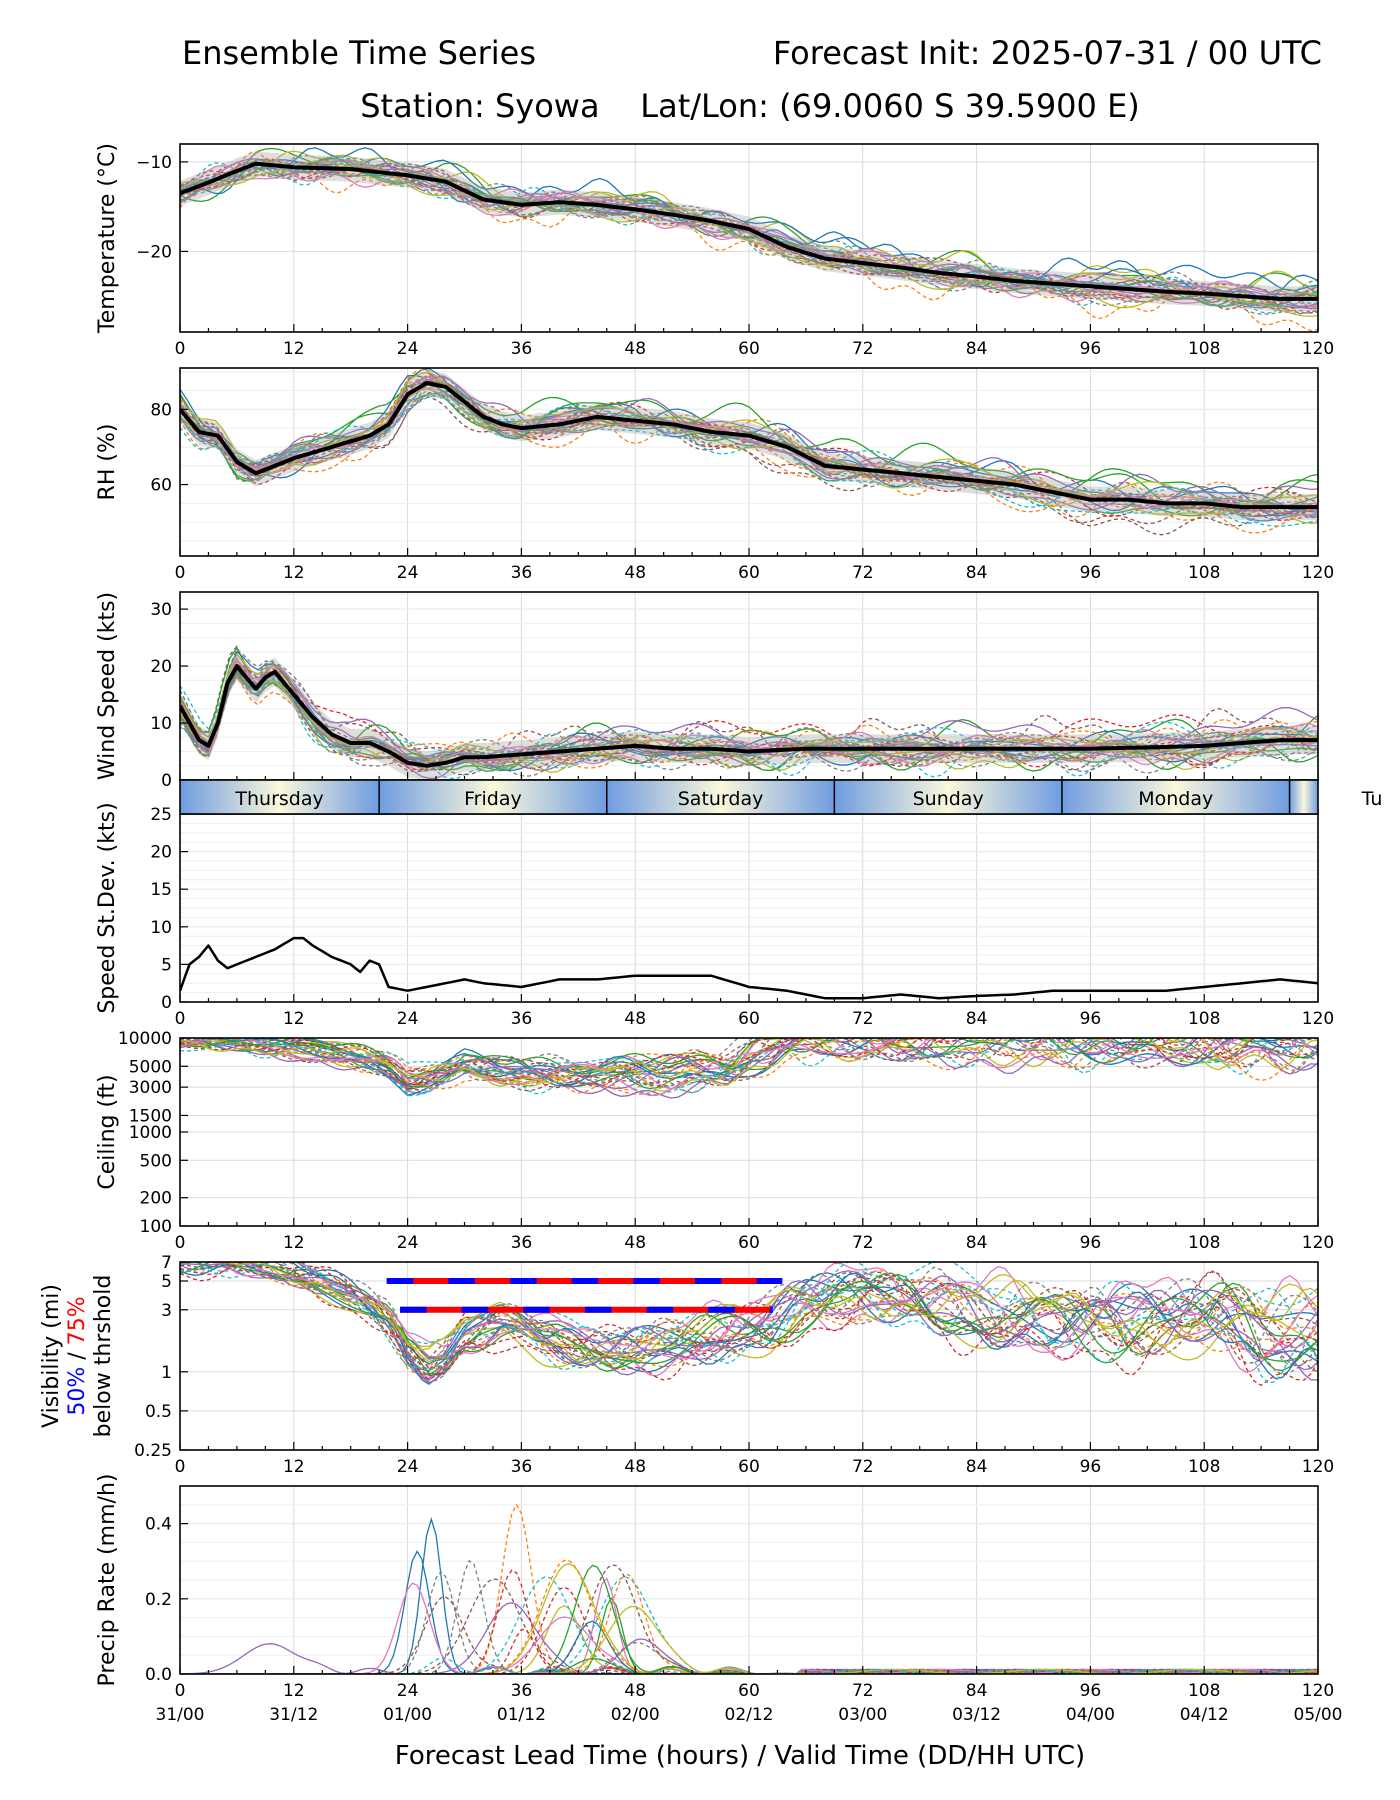 This screenshot has width=1400, height=1800. I want to click on ensemble-mean-line, so click(749, 445).